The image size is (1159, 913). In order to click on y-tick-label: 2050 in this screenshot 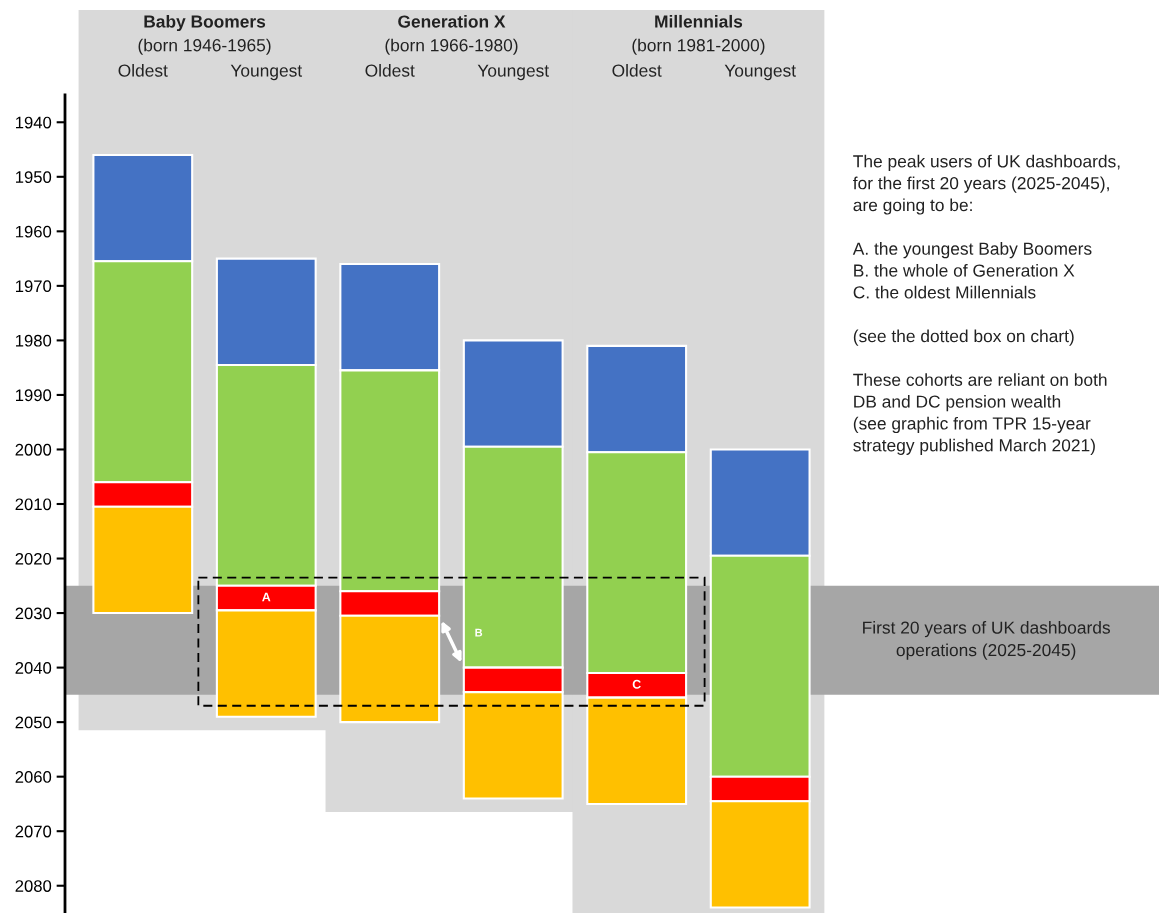, I will do `click(33, 722)`.